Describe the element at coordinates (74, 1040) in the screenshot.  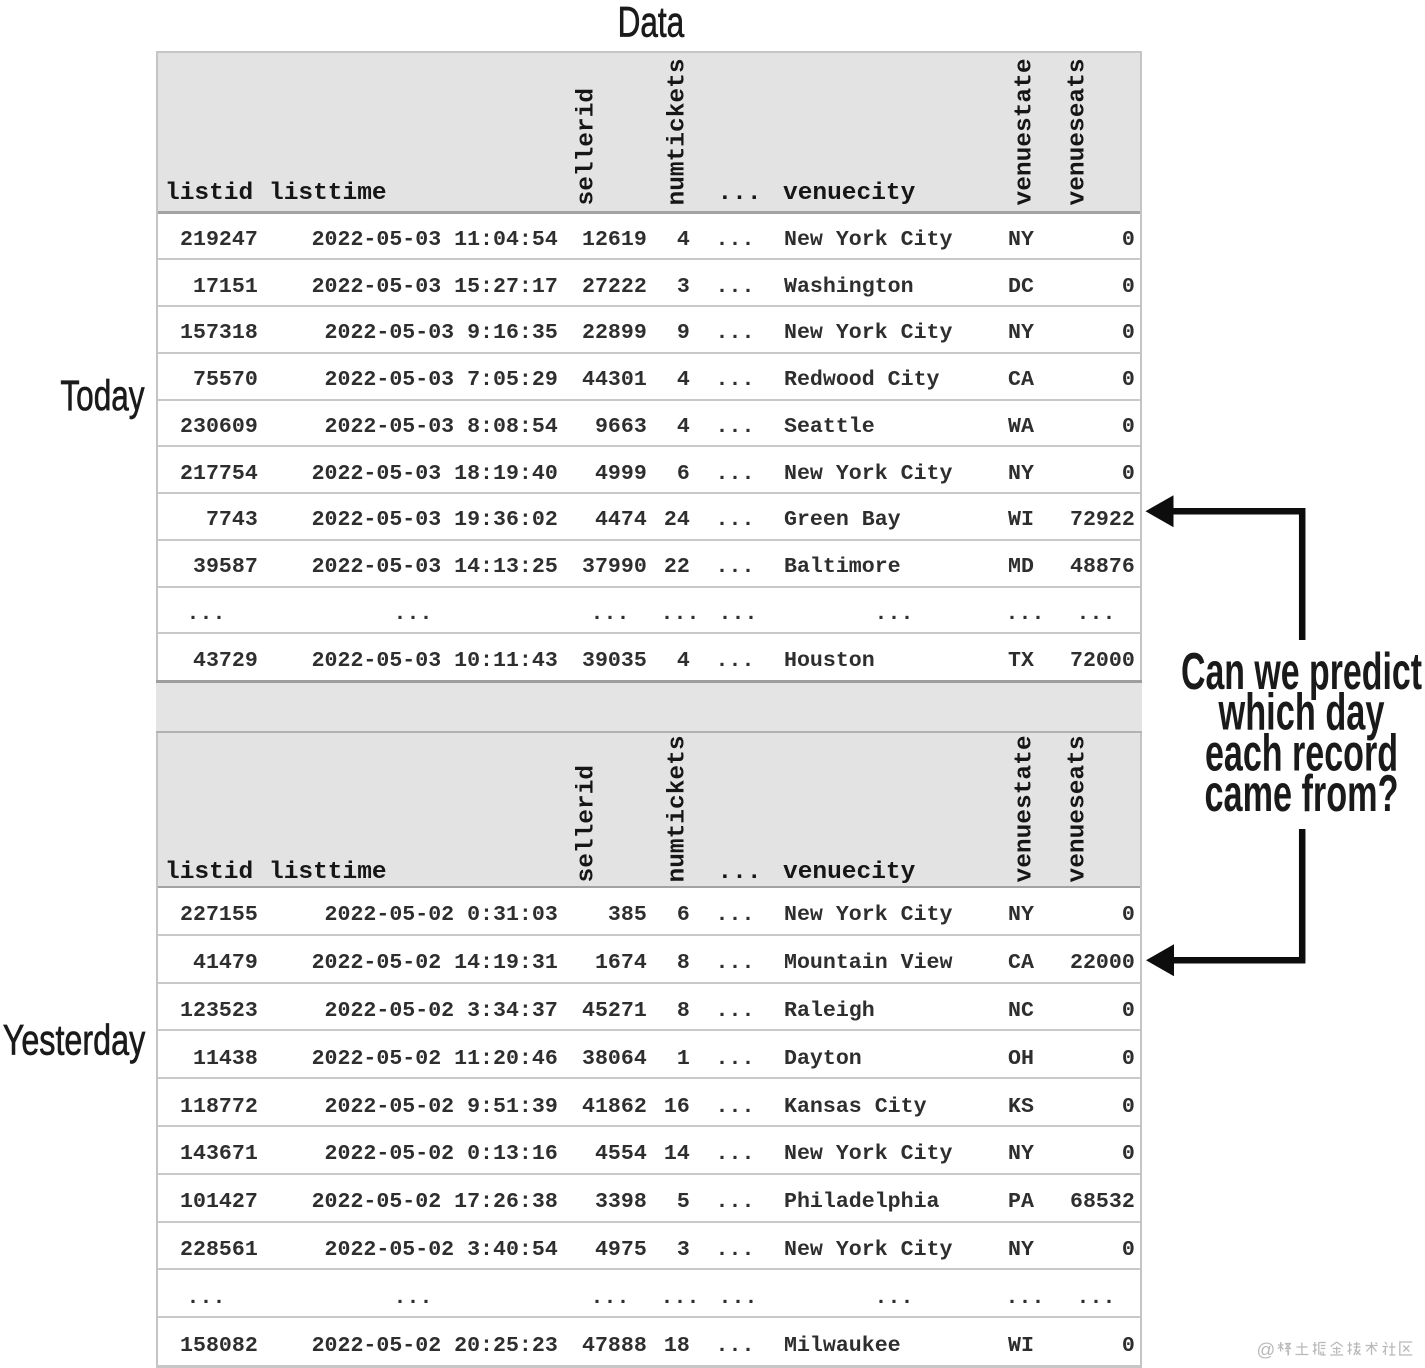
I see `svg-text: Yesterday` at that location.